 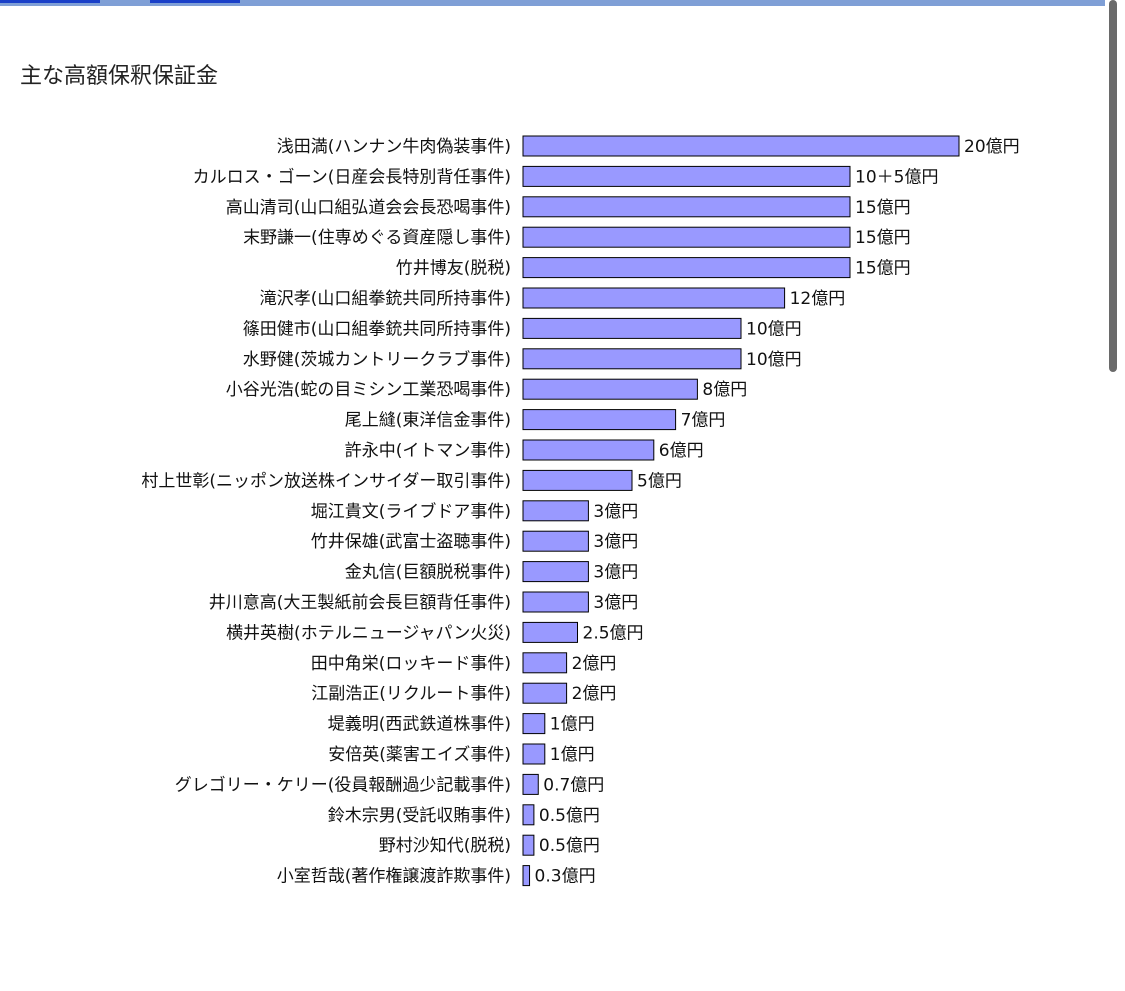 I want to click on value-label: 0.7億円, so click(x=573, y=785).